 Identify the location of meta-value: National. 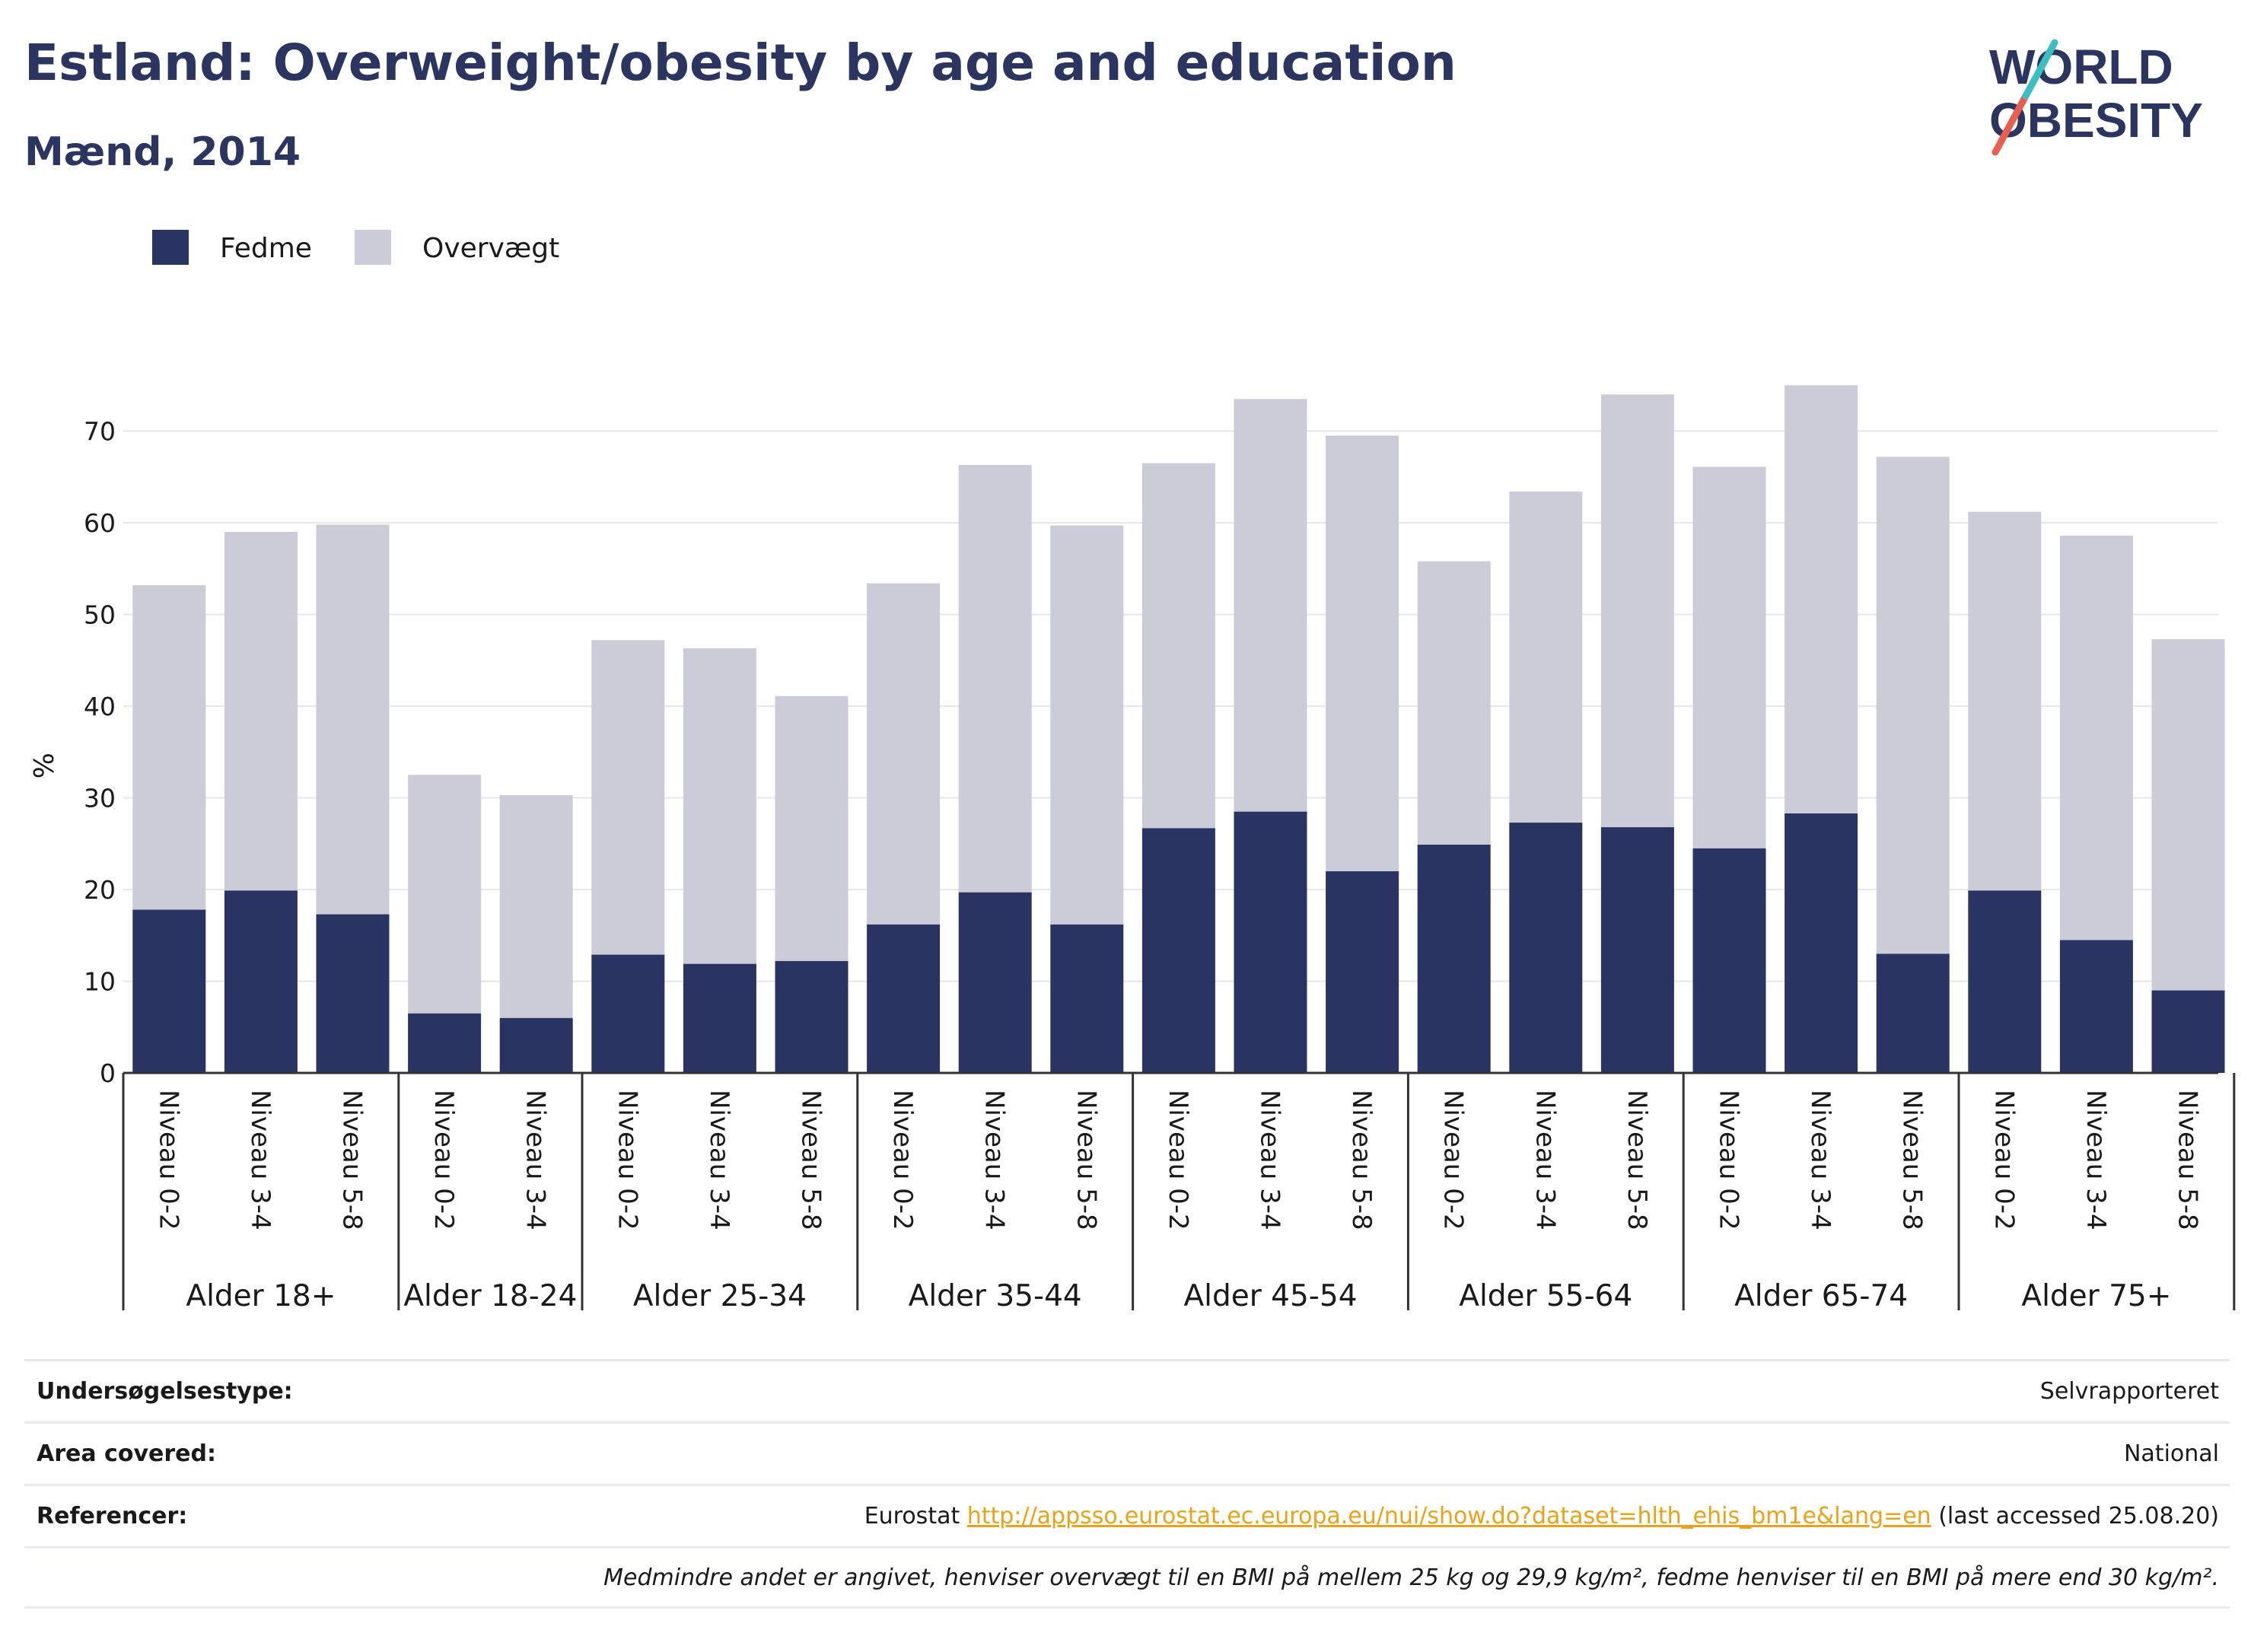
(2171, 1453).